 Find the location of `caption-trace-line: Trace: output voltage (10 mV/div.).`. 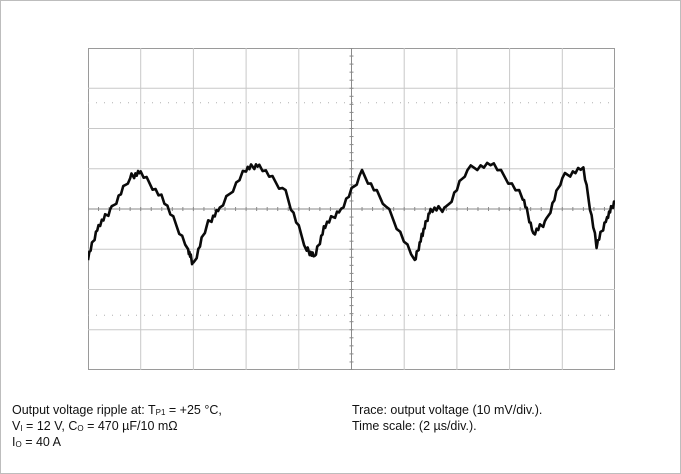

caption-trace-line: Trace: output voltage (10 mV/div.). is located at coordinates (447, 410).